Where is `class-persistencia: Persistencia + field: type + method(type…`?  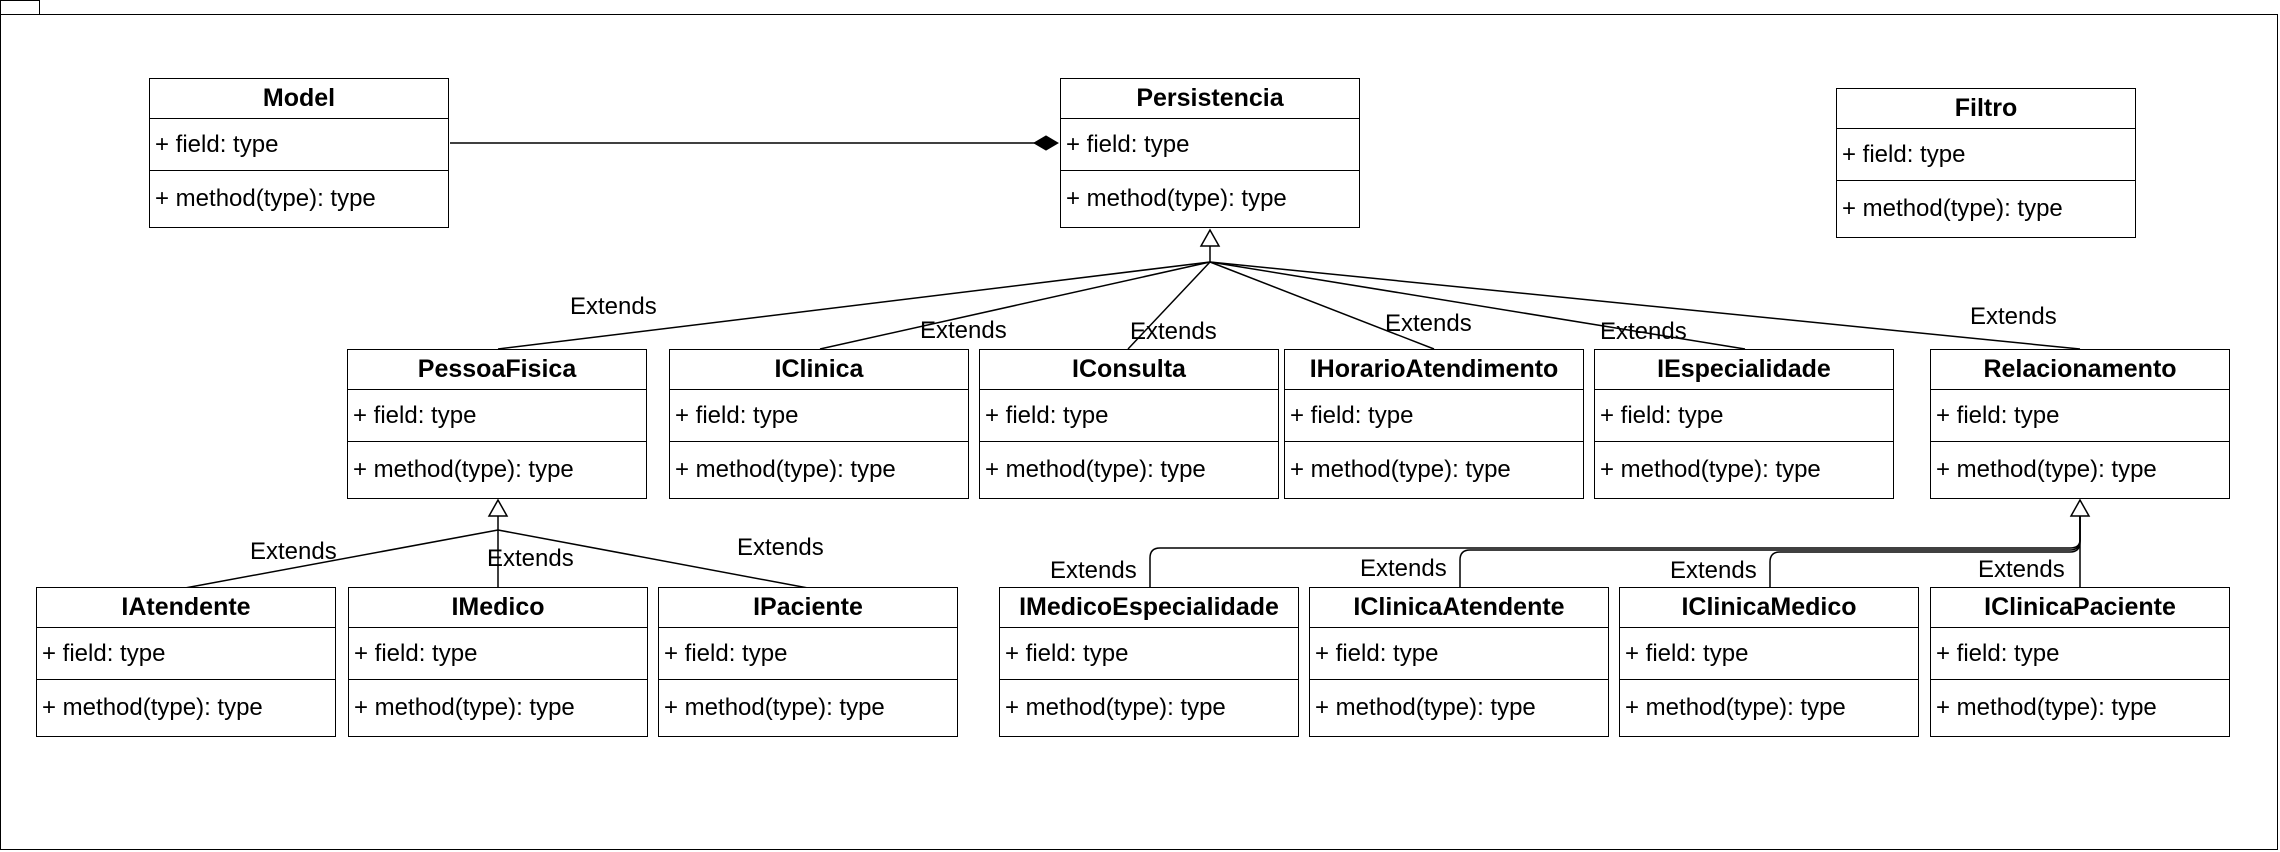 class-persistencia: Persistencia + field: type + method(type… is located at coordinates (1210, 153).